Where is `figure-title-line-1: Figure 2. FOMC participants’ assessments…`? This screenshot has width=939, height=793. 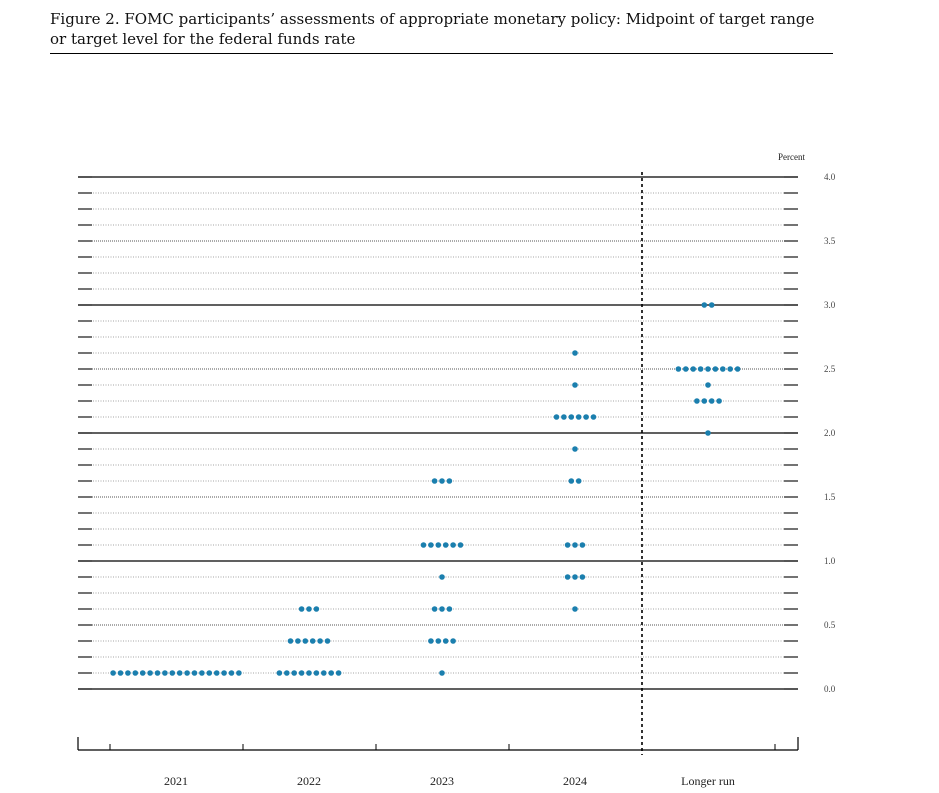
figure-title-line-1: Figure 2. FOMC participants’ assessments… is located at coordinates (432, 19).